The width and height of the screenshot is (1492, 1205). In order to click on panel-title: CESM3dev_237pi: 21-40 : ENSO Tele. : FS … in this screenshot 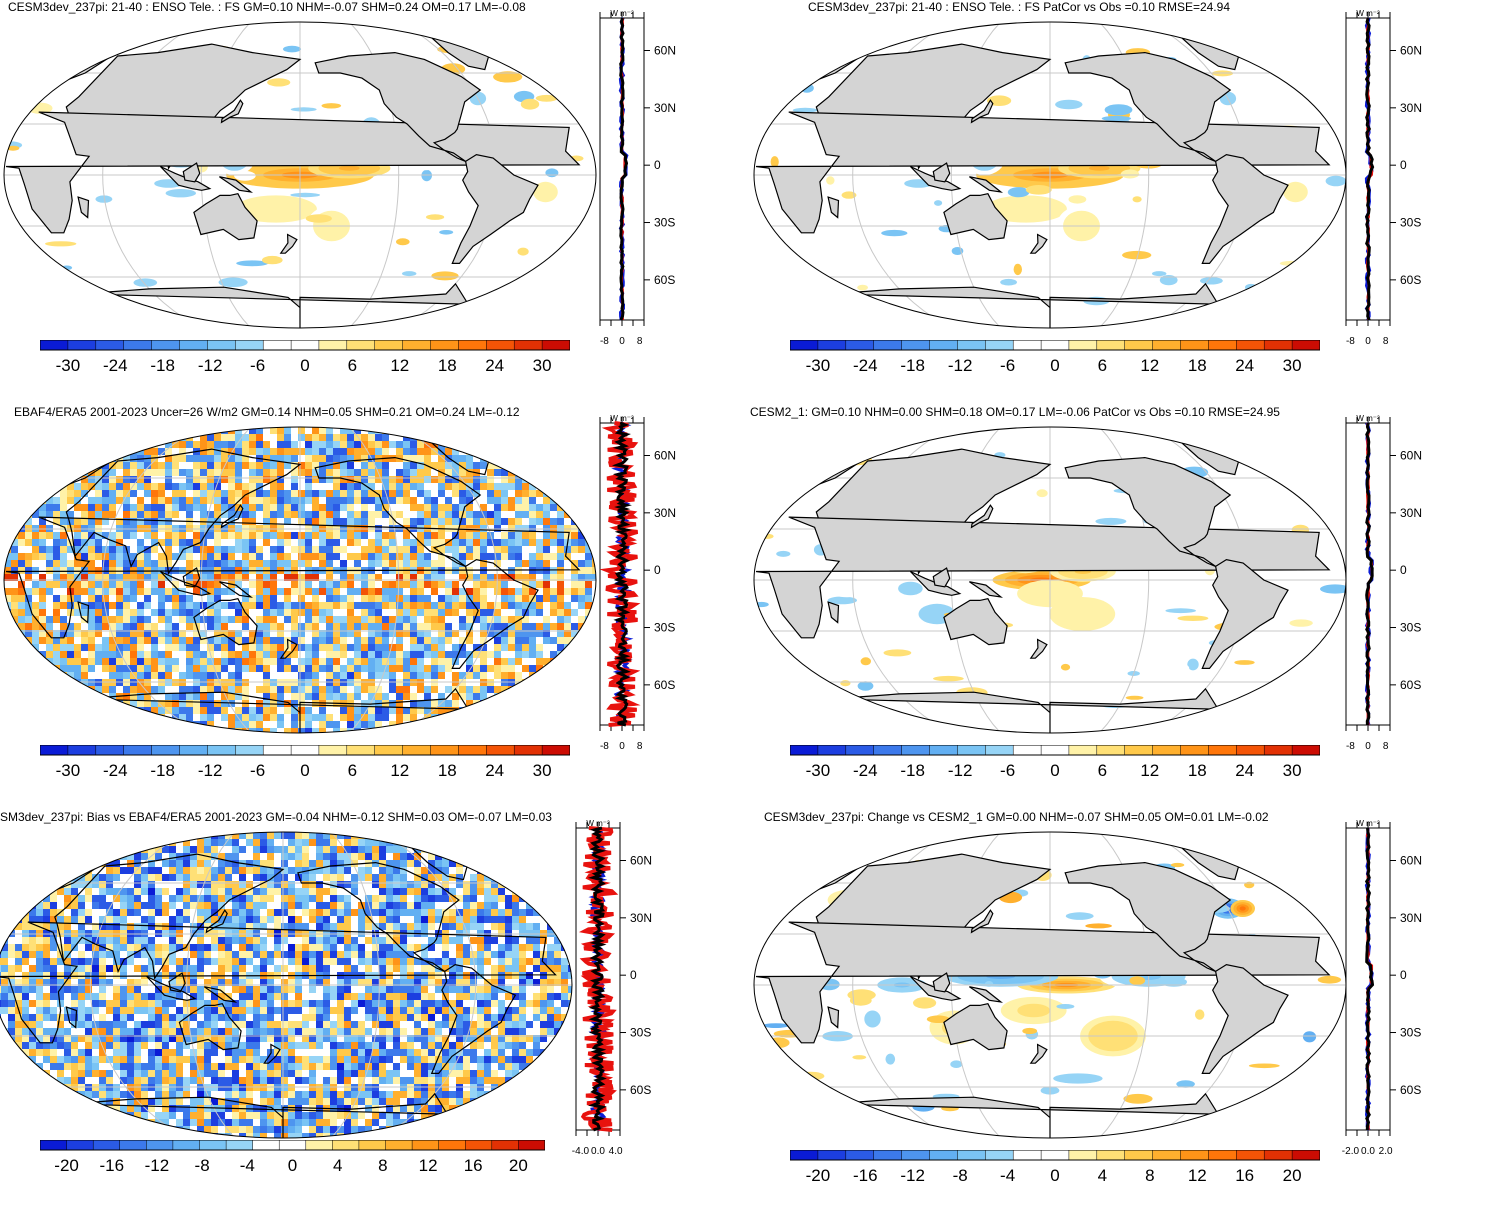, I will do `click(1019, 7)`.